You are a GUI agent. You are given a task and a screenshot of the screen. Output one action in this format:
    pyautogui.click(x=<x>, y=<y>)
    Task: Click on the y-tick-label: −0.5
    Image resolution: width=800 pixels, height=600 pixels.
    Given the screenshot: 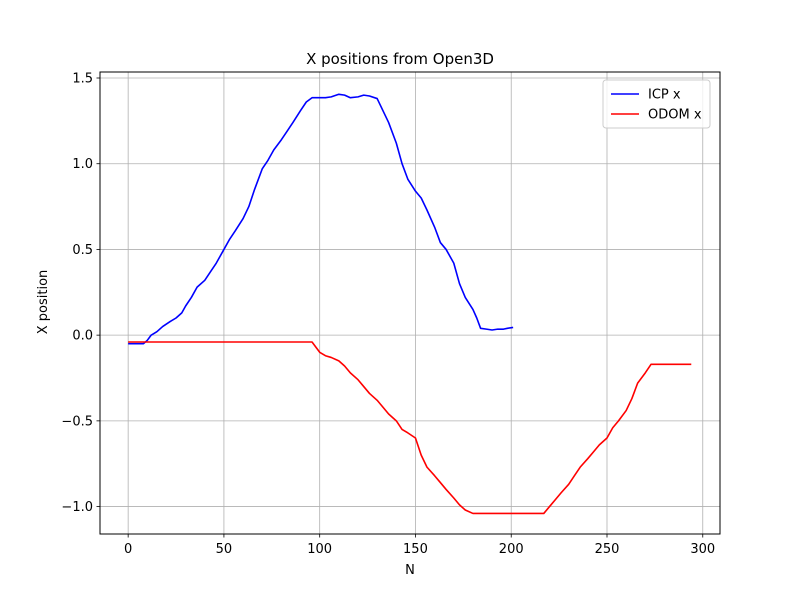 What is the action you would take?
    pyautogui.click(x=77, y=421)
    